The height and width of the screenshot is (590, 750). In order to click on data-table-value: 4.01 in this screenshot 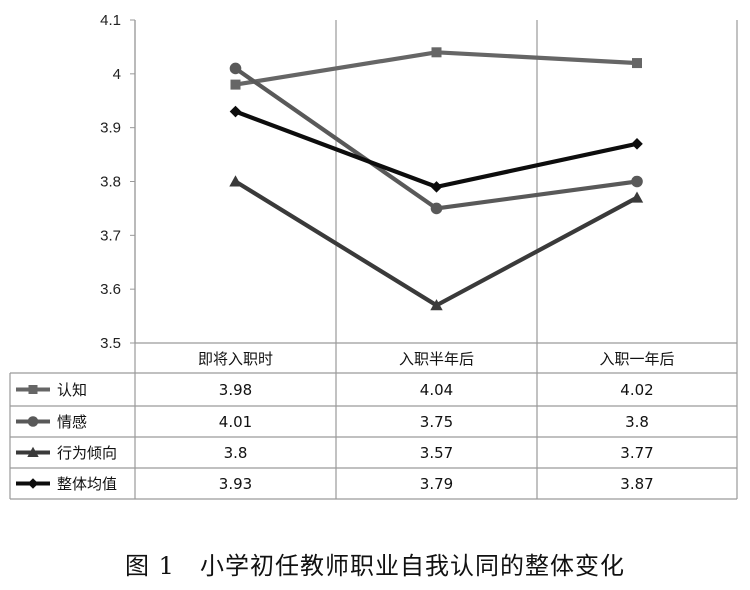, I will do `click(235, 422)`.